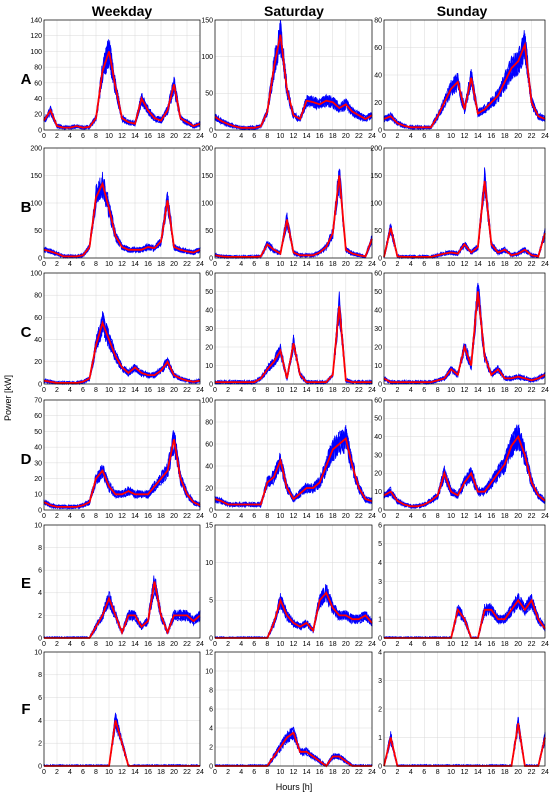 This screenshot has width=550, height=796. I want to click on y-tick-label: 80, so click(209, 422).